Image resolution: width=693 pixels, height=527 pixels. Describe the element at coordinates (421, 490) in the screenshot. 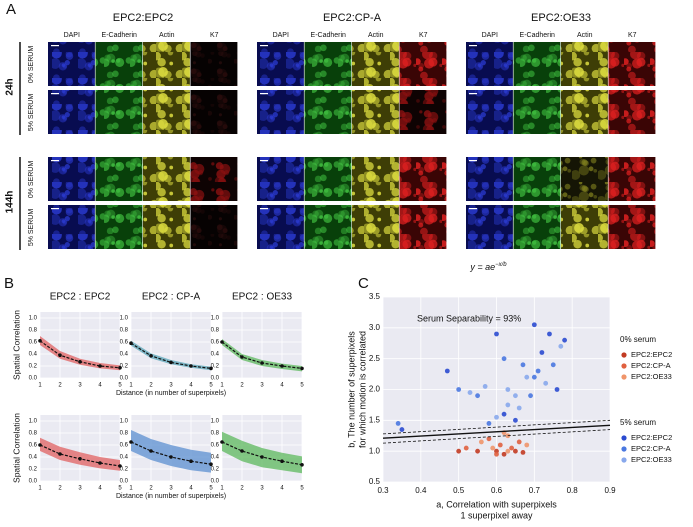

I see `x-tick-label: 0.4` at that location.